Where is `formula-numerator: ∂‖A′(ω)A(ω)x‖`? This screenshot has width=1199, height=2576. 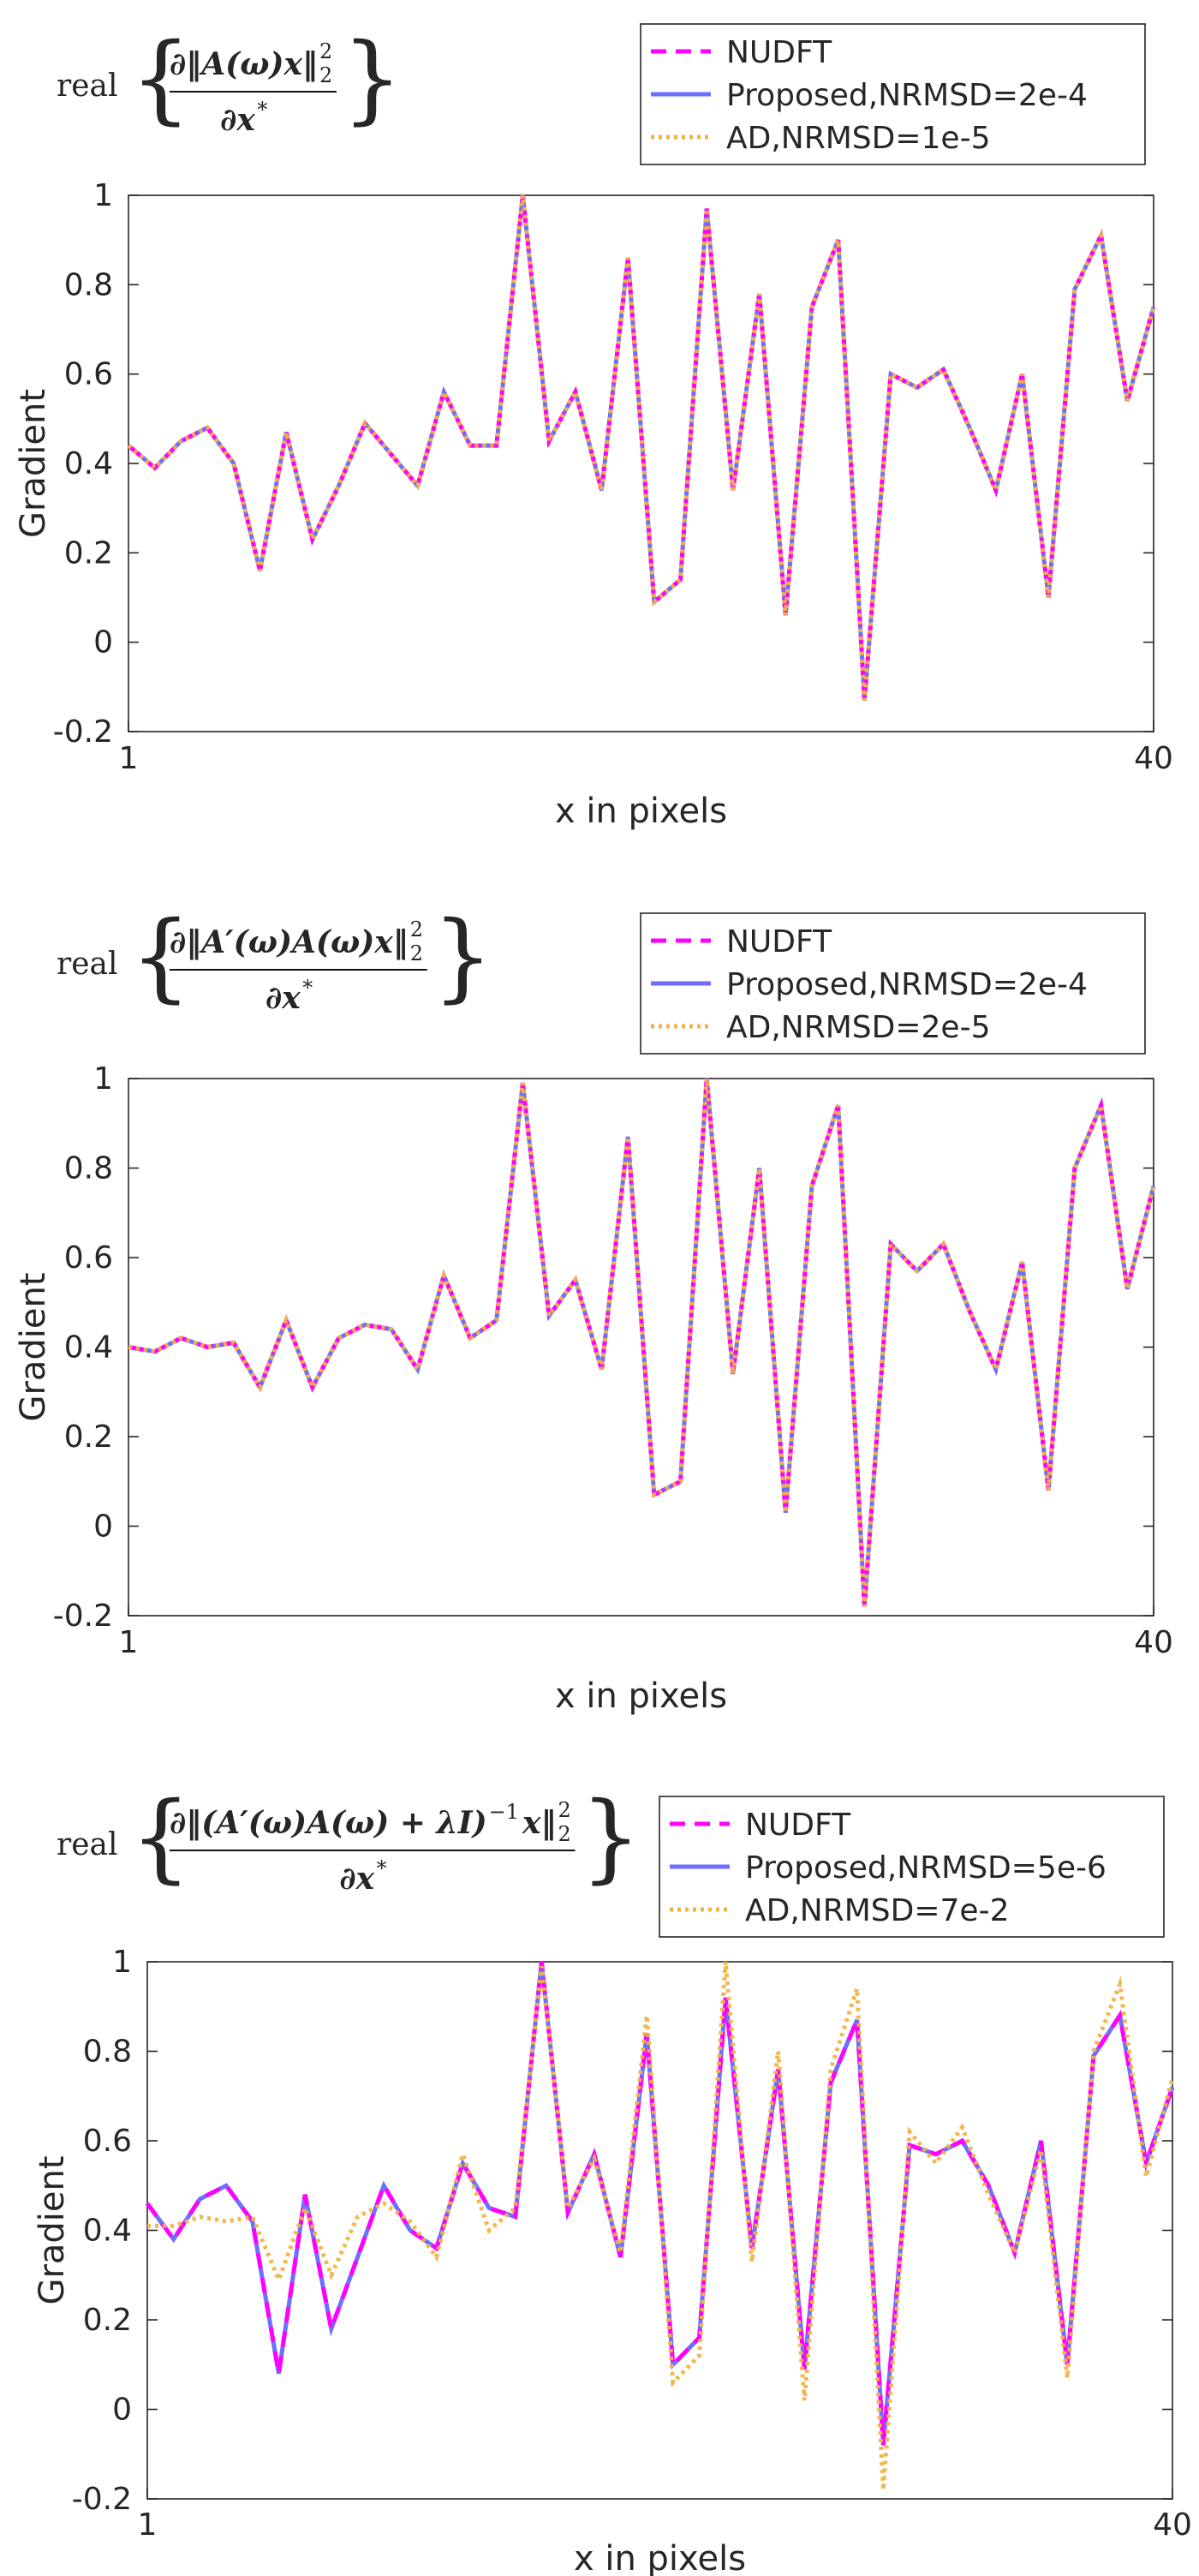
formula-numerator: ∂‖A′(ω)A(ω)x‖ is located at coordinates (289, 942).